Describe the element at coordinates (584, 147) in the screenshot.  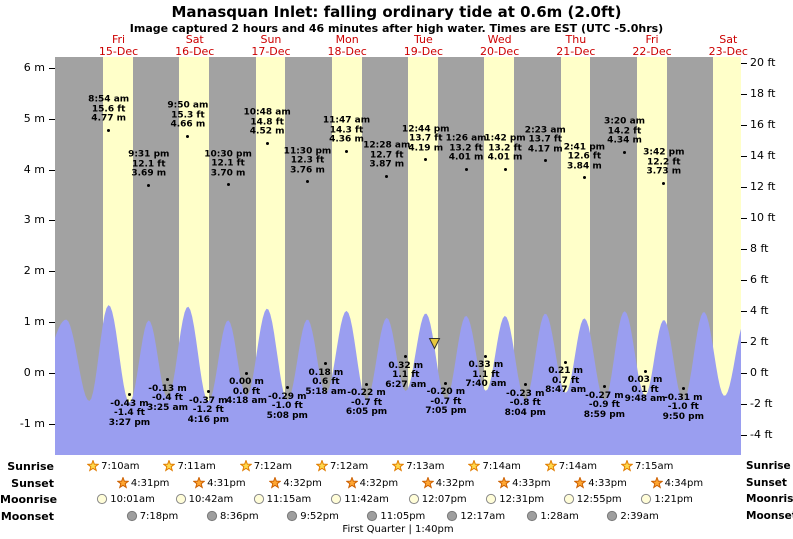
I see `tide-label-time: 2:41 pm` at that location.